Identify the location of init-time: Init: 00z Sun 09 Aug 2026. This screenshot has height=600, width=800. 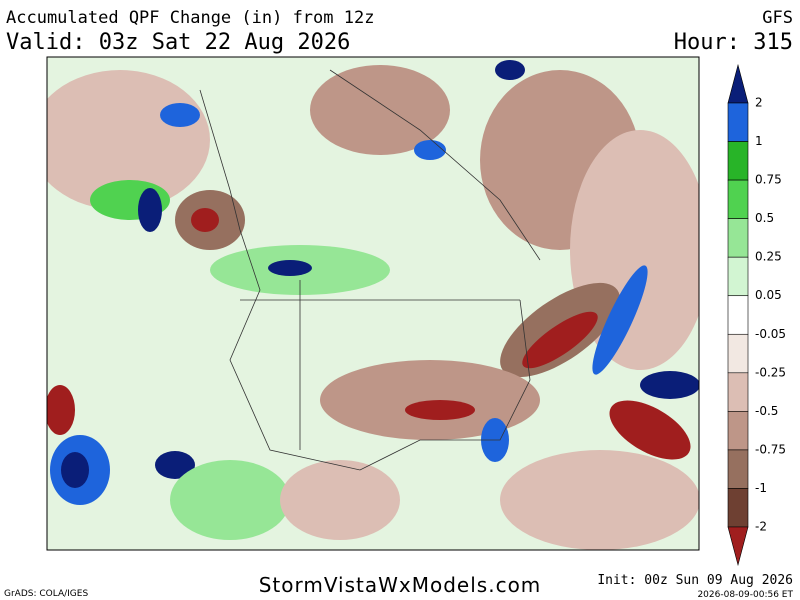
(695, 580).